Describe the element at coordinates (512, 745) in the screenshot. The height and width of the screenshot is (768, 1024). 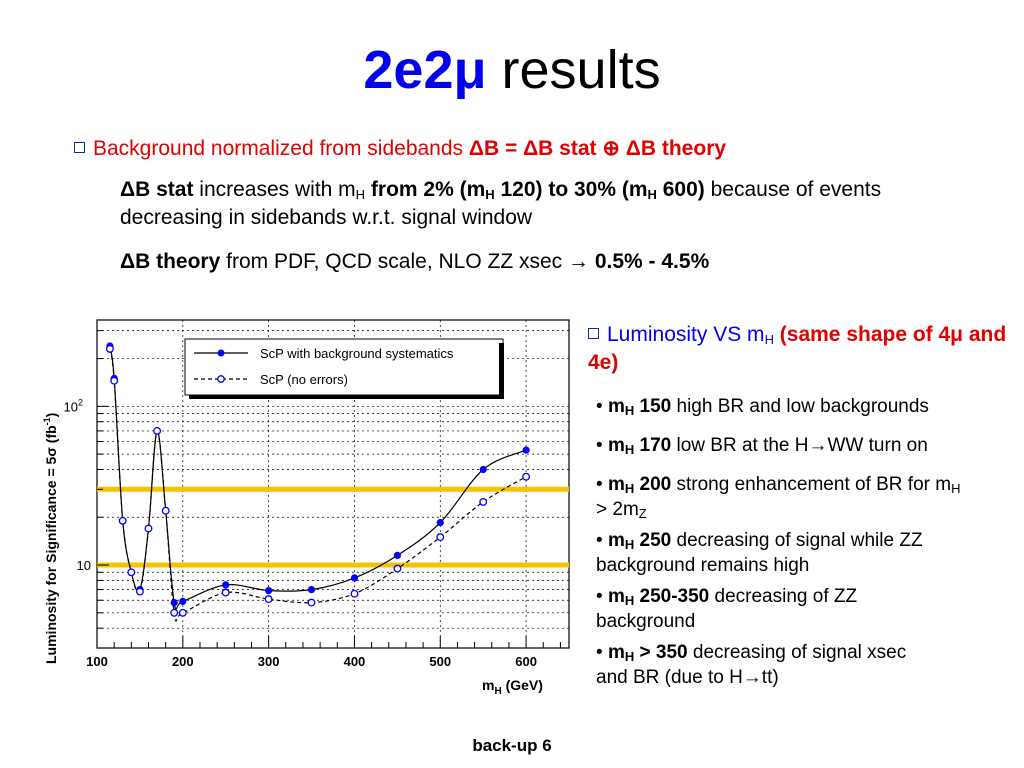
I see `footer-label: back-up 6` at that location.